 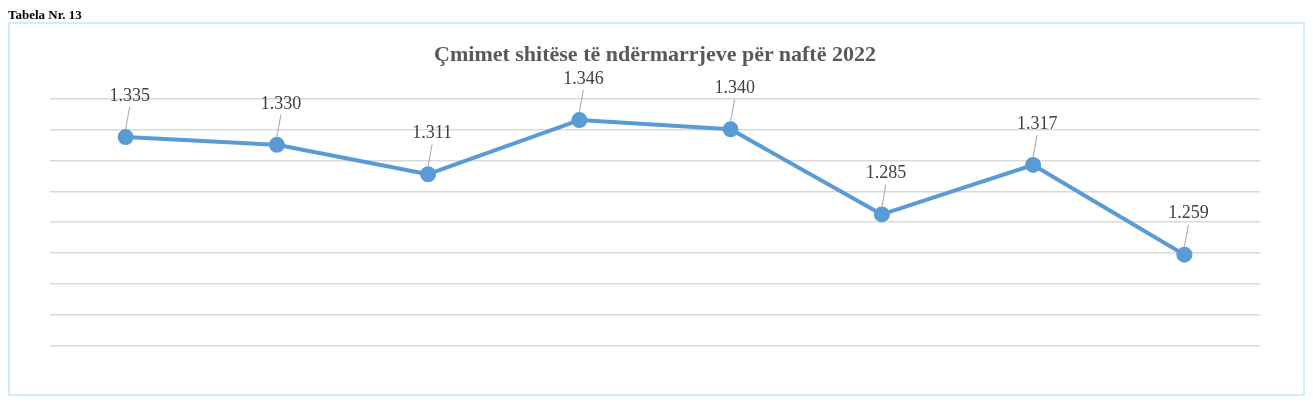 What do you see at coordinates (734, 87) in the screenshot?
I see `data-label: 1.340` at bounding box center [734, 87].